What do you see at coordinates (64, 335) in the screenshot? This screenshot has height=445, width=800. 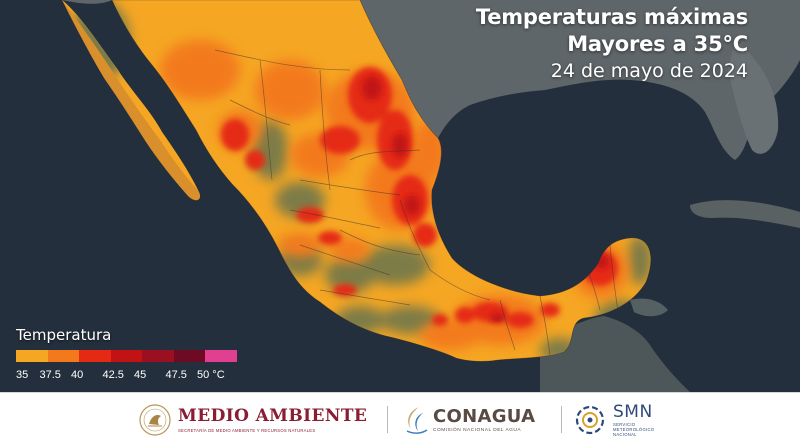 I see `legend-title: Temperatura` at bounding box center [64, 335].